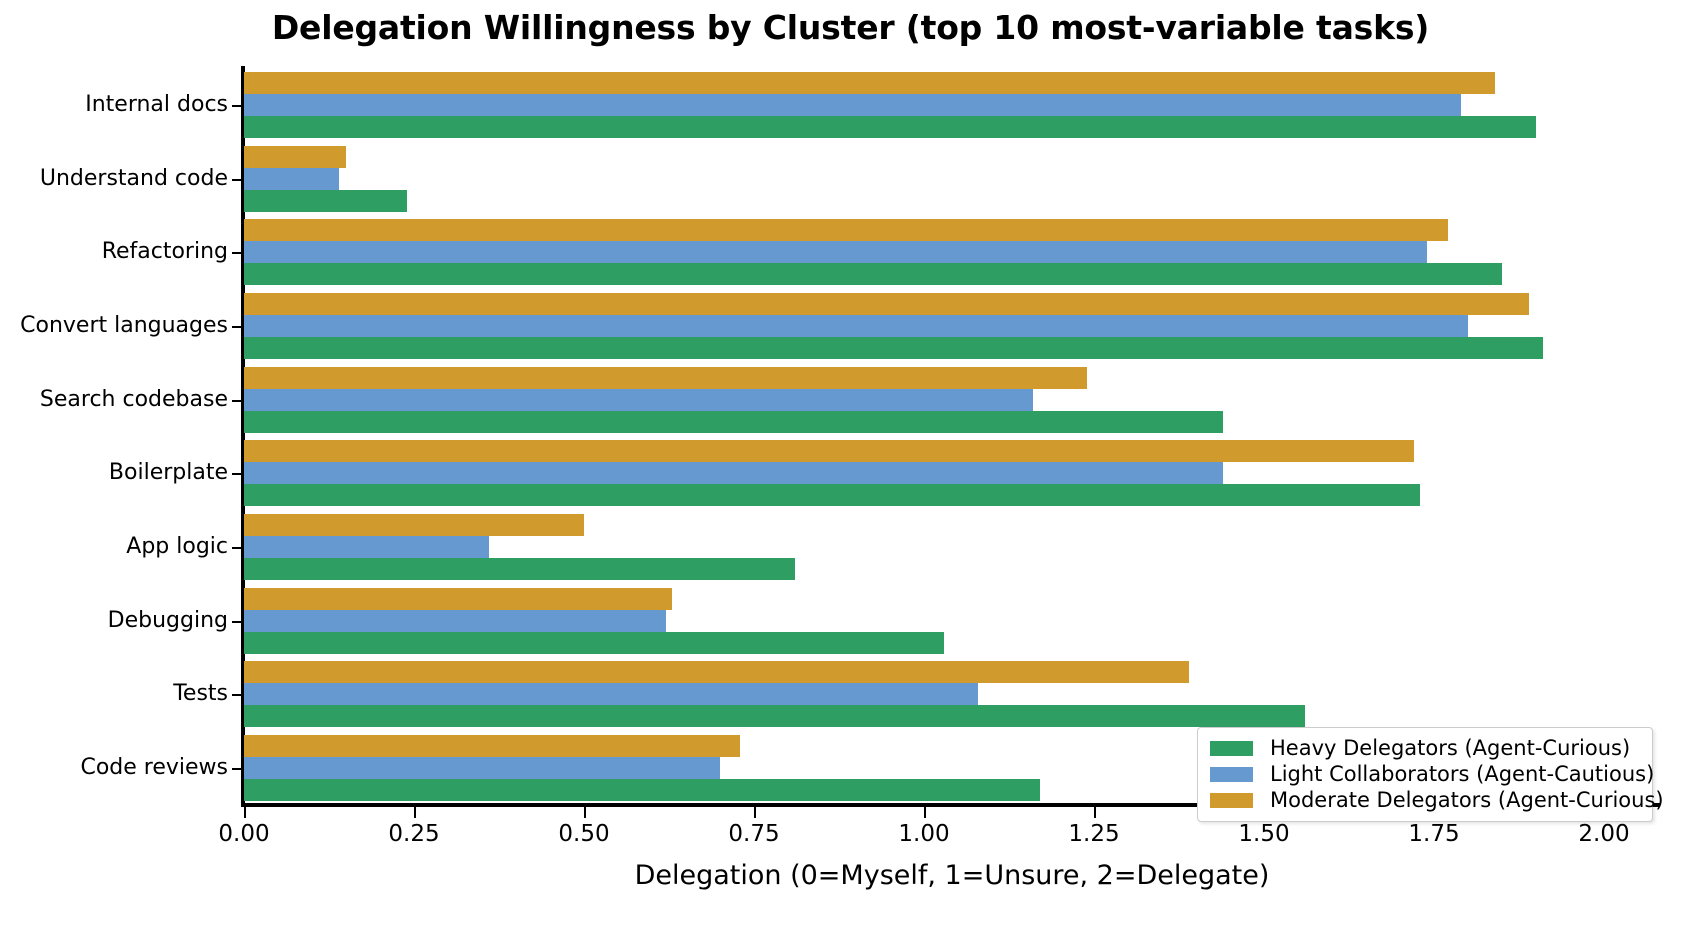 The width and height of the screenshot is (1701, 936). I want to click on y-tick-label: Search codebase, so click(133, 399).